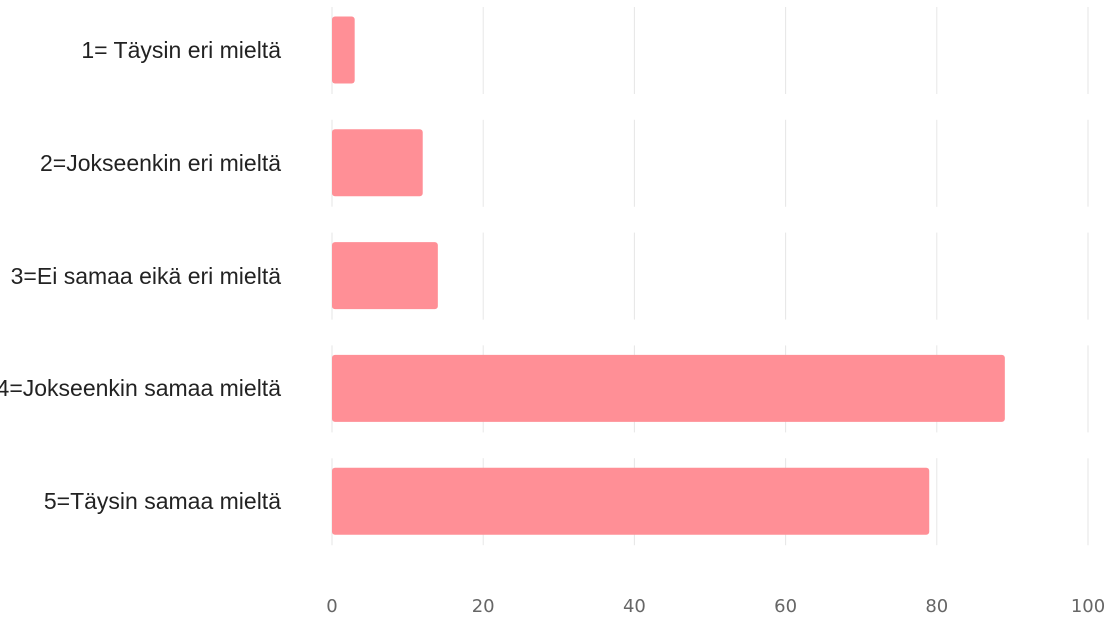  Describe the element at coordinates (936, 606) in the screenshot. I see `x-tick-label: 80` at that location.